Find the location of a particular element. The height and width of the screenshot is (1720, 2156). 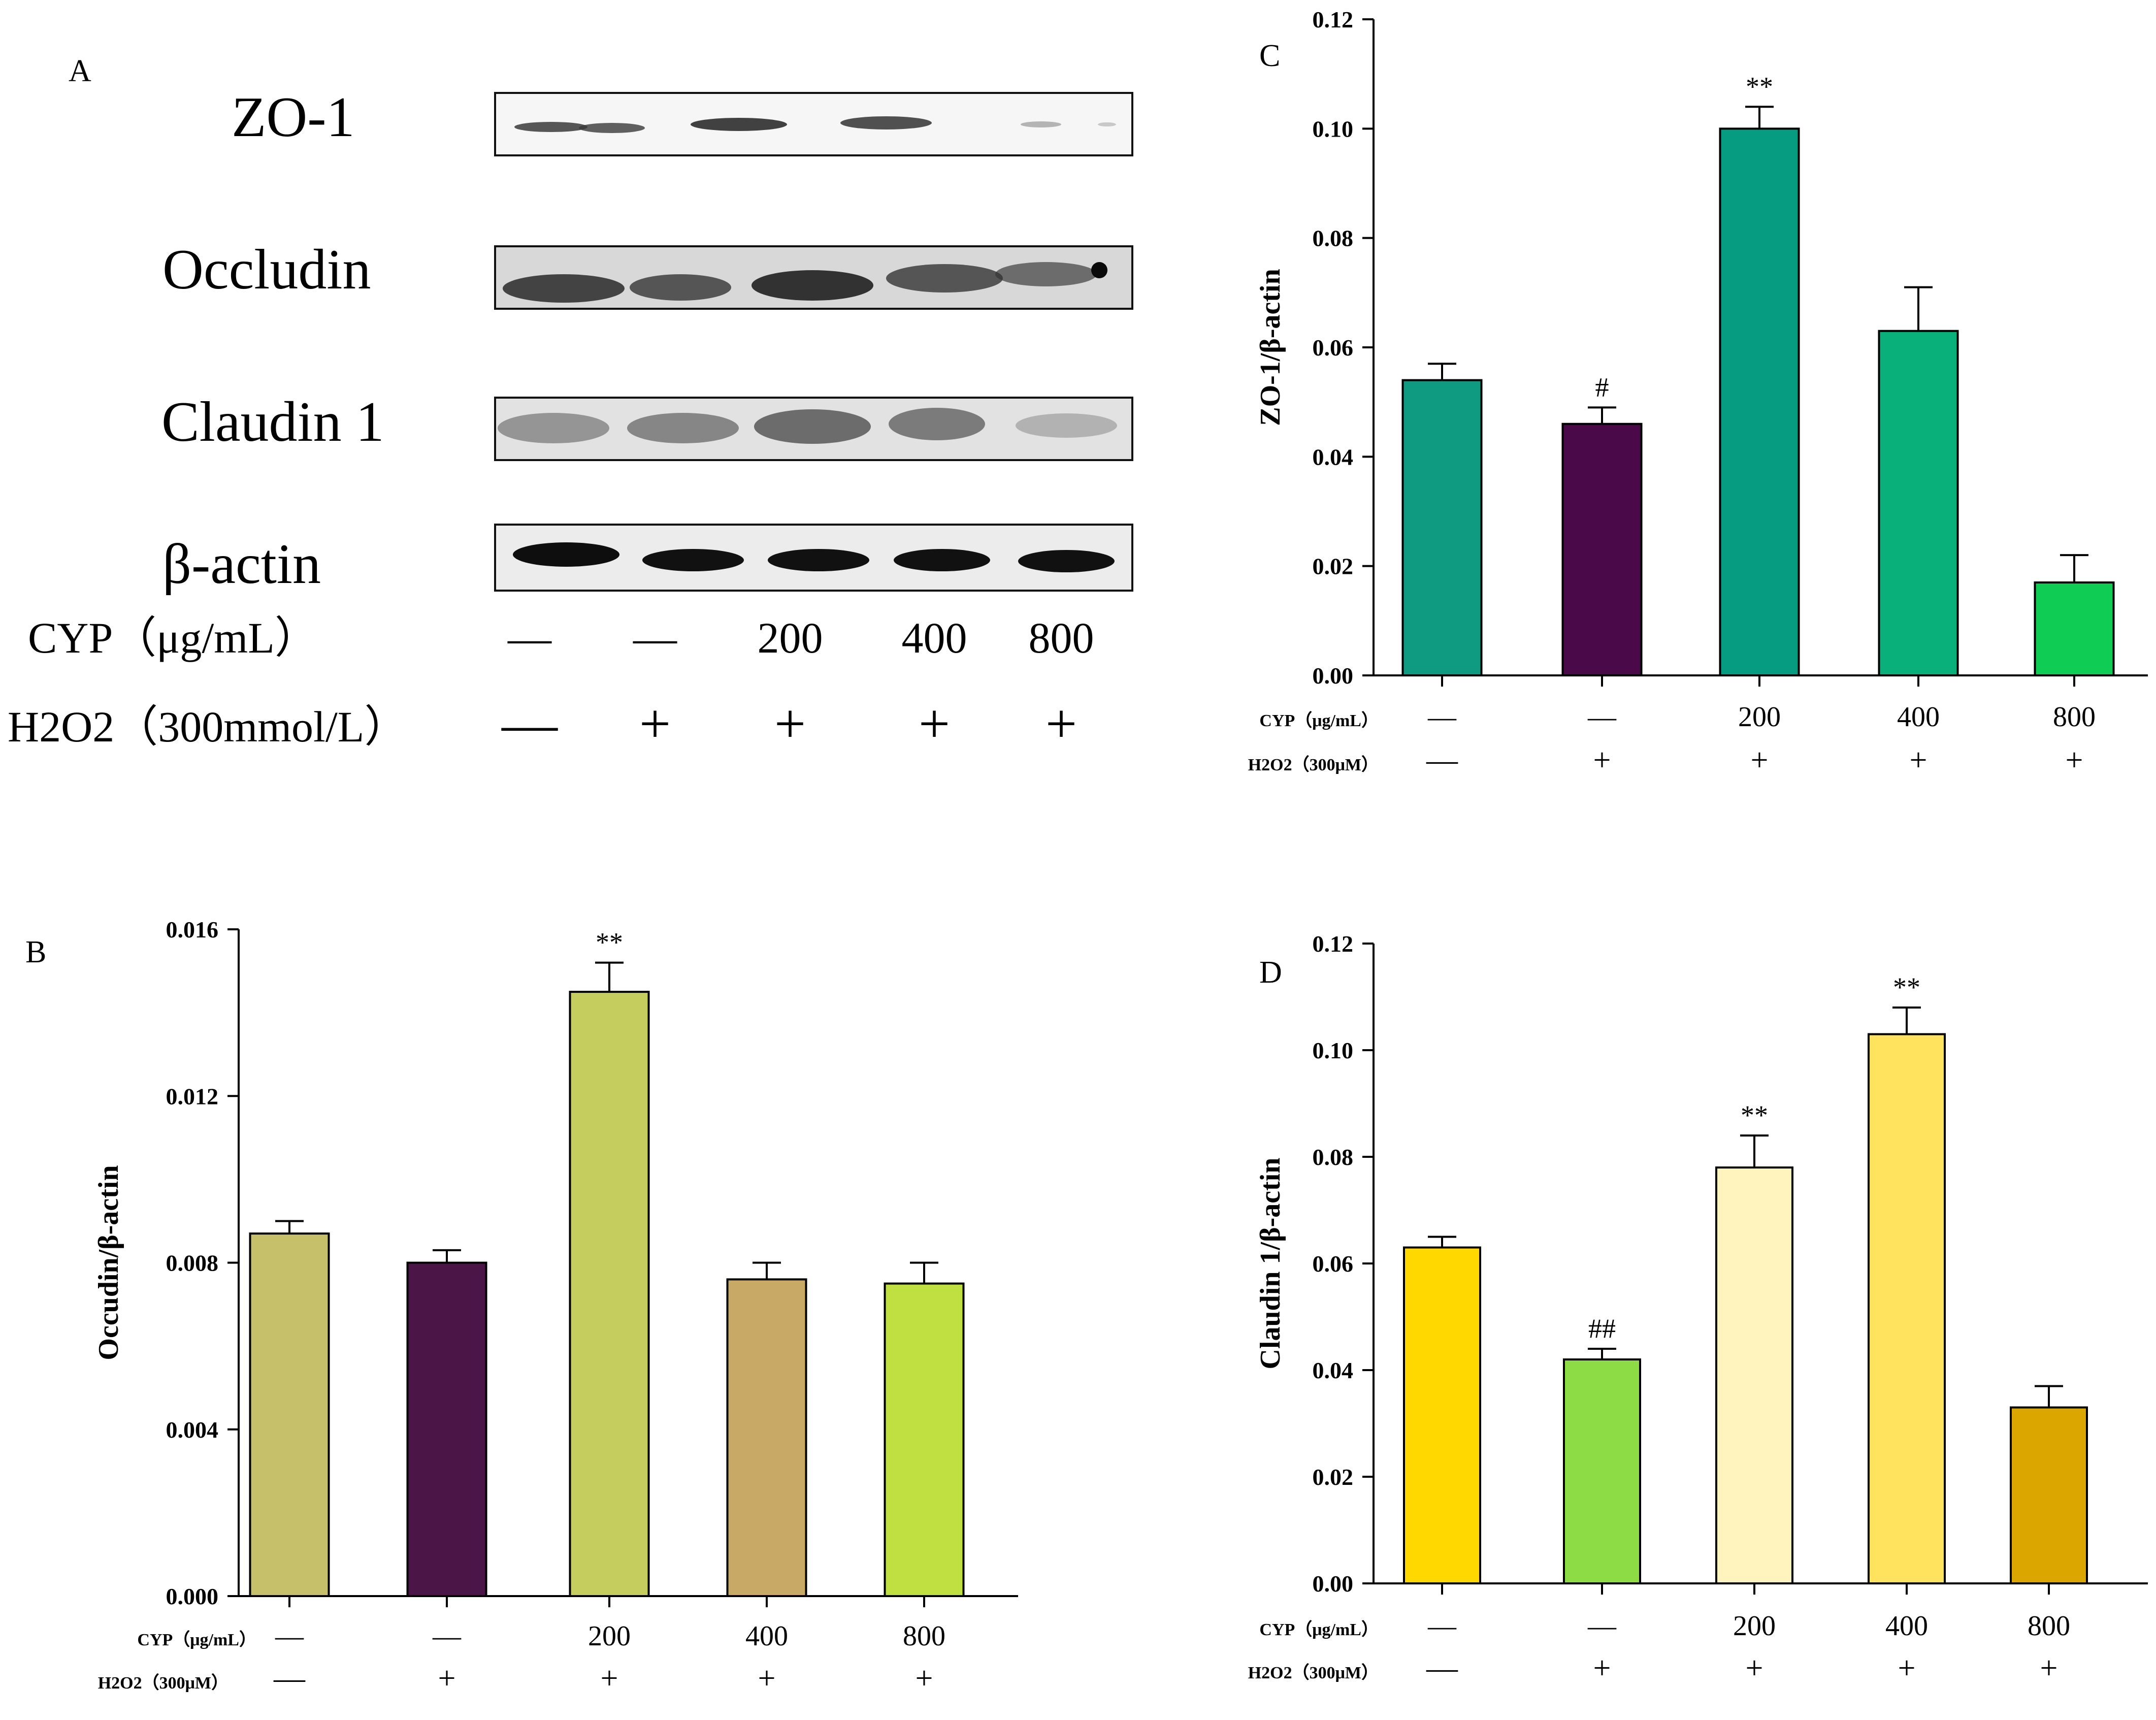

blot-occludin-spot is located at coordinates (1099, 270).